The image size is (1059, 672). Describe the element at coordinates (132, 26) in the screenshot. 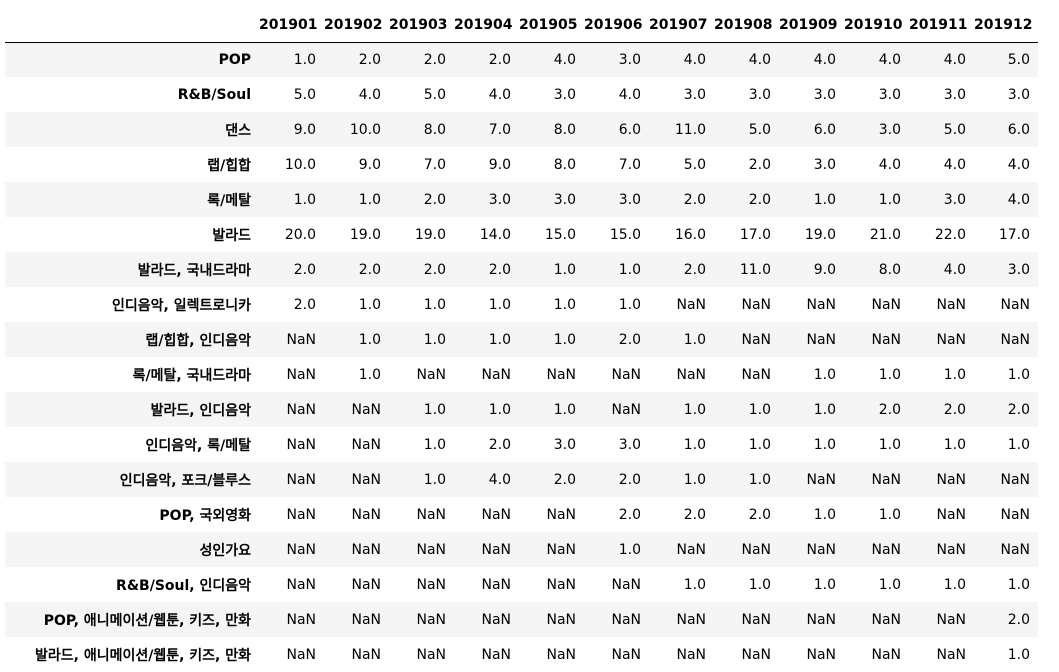

I see `index-header` at that location.